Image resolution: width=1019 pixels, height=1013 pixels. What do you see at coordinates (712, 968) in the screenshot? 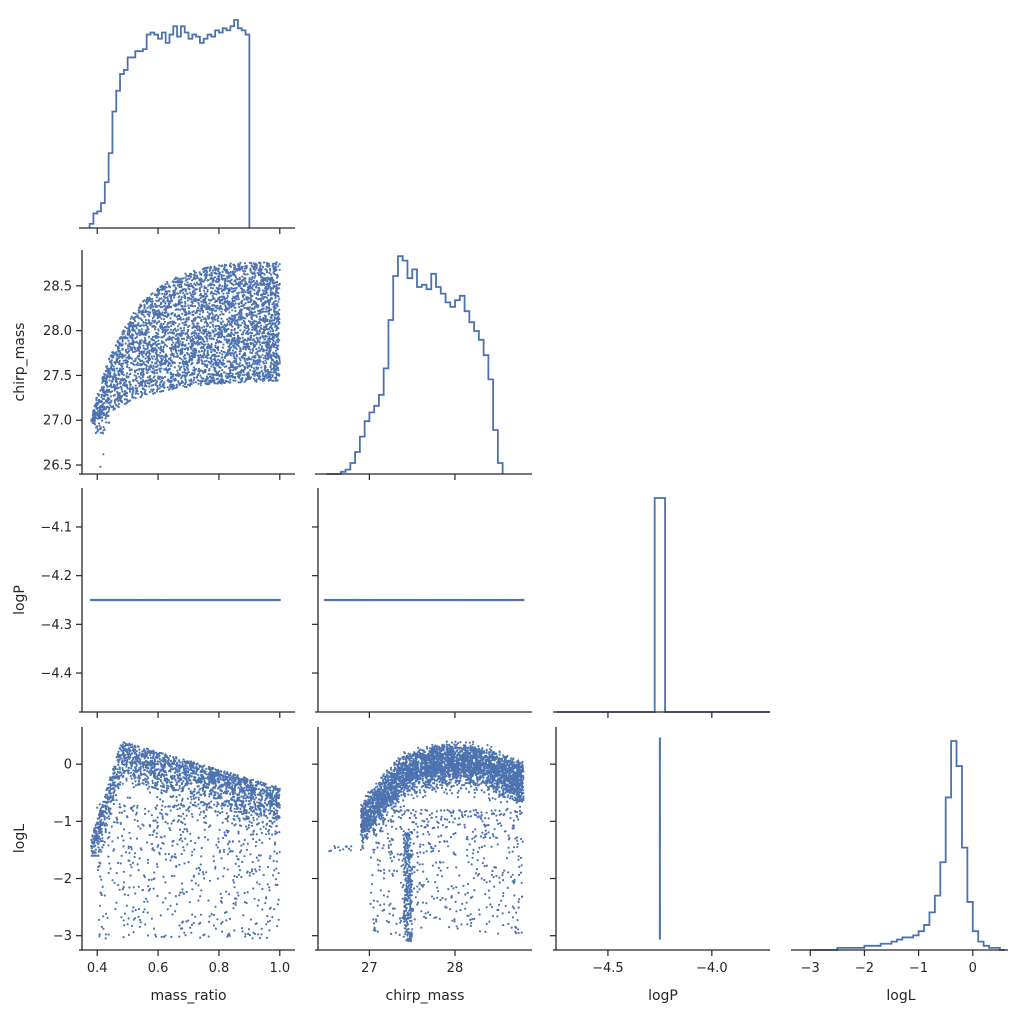
I see `x-tick-label: −4.0` at bounding box center [712, 968].